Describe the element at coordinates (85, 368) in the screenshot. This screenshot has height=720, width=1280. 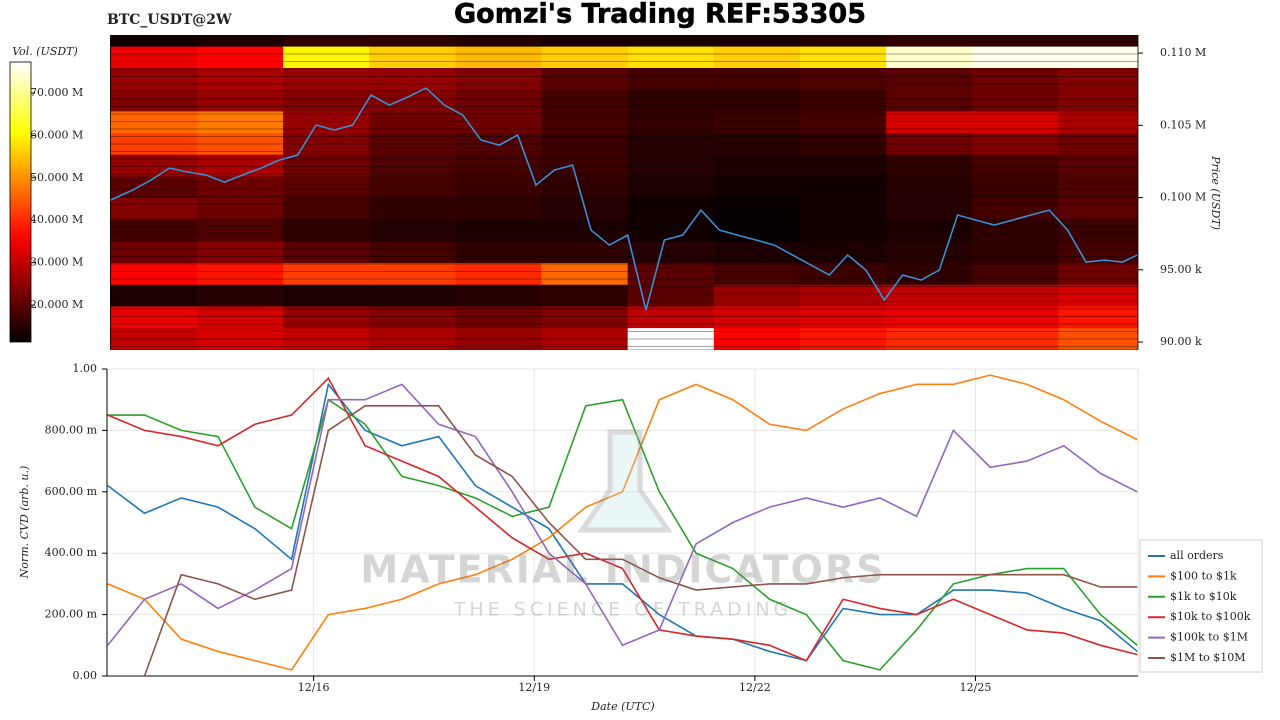
I see `y-tick-label: 1.00` at that location.